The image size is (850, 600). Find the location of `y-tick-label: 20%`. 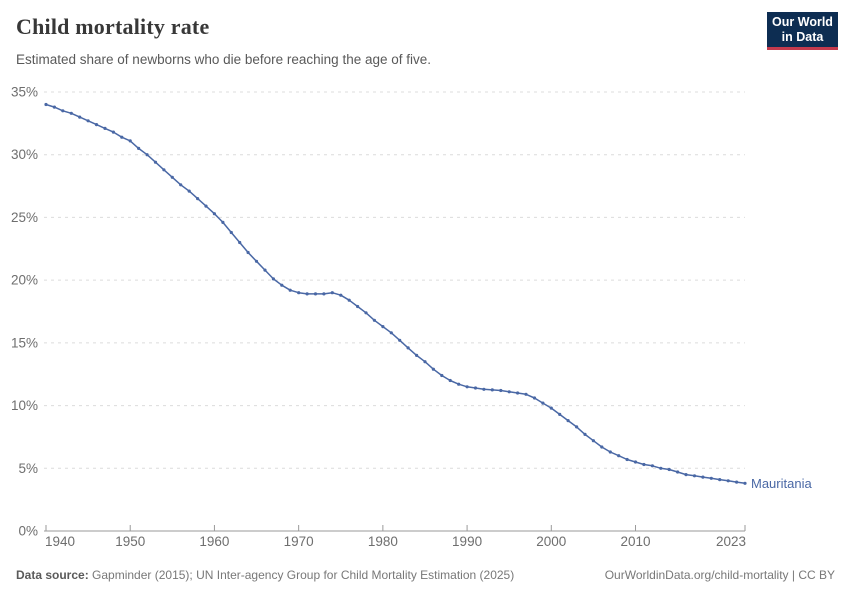

y-tick-label: 20% is located at coordinates (24, 280).